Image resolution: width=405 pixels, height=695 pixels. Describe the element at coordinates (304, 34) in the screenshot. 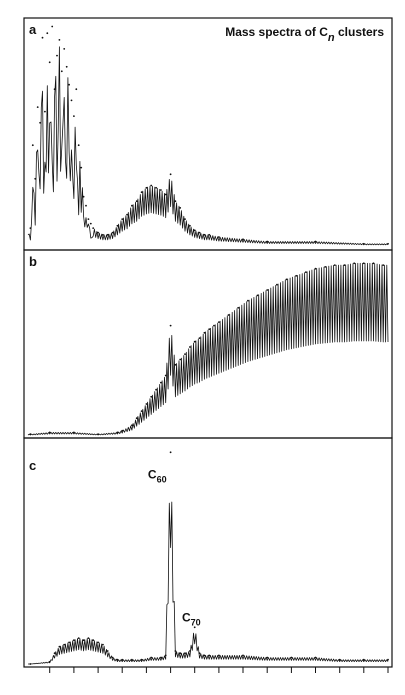

I see `chart-title: Mass spectra of Cn clusters` at that location.